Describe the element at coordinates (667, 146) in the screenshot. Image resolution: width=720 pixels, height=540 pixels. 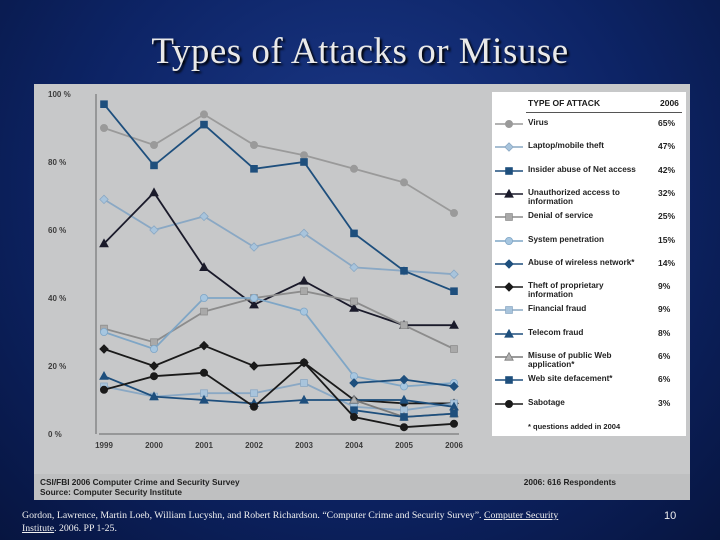
I see `legend-value: 47%` at that location.